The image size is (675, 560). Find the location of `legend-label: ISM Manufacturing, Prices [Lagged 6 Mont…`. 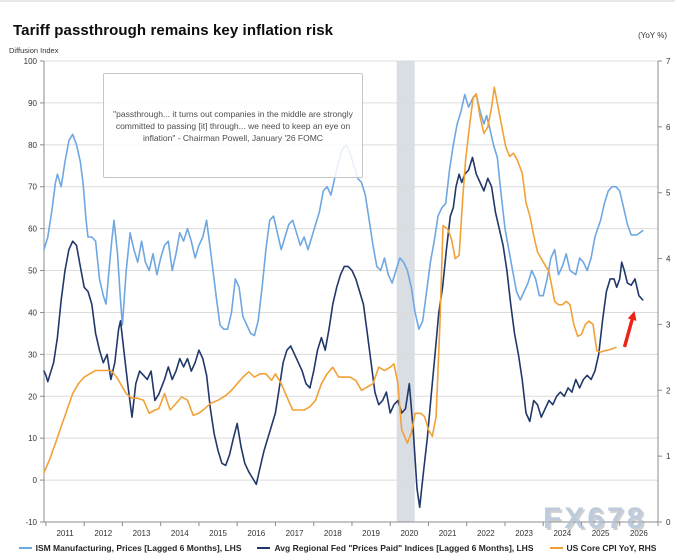

legend-label: ISM Manufacturing, Prices [Lagged 6 Mont… is located at coordinates (138, 548).